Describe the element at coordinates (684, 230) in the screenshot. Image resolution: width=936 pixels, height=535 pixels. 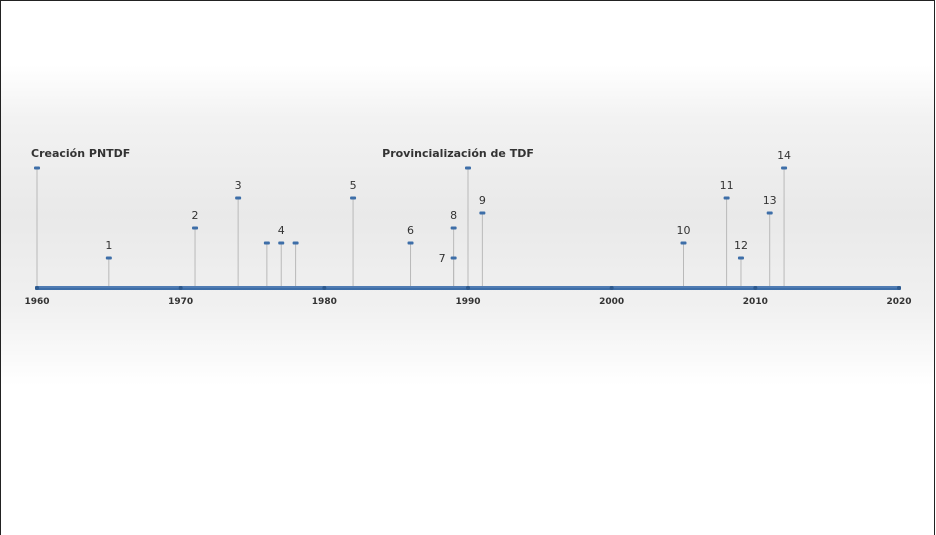
I see `event-number-label: 10` at that location.